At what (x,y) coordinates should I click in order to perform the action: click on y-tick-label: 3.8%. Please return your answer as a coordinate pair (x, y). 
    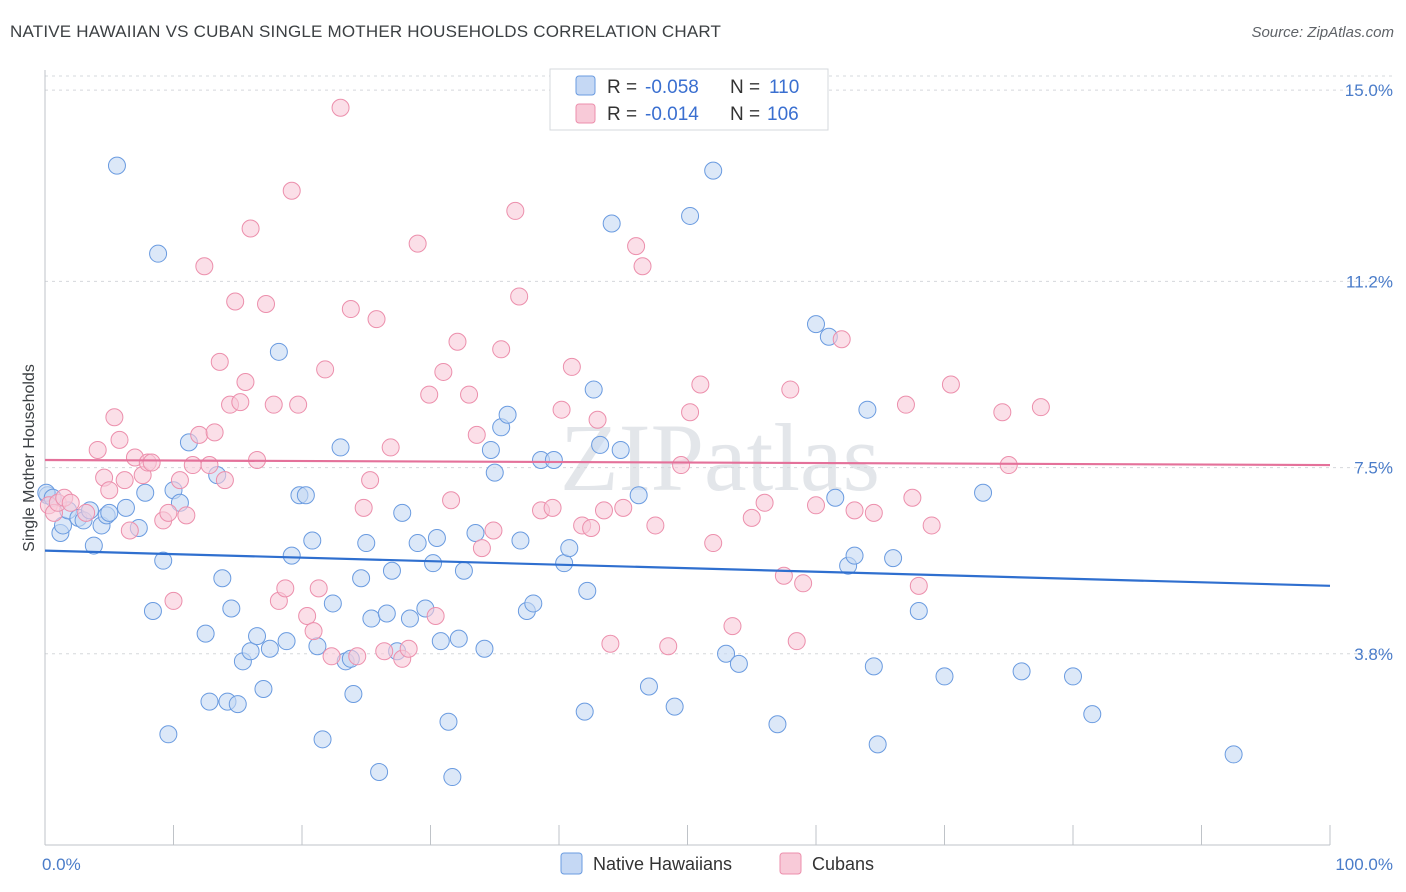
    Looking at the image, I should click on (1373, 654).